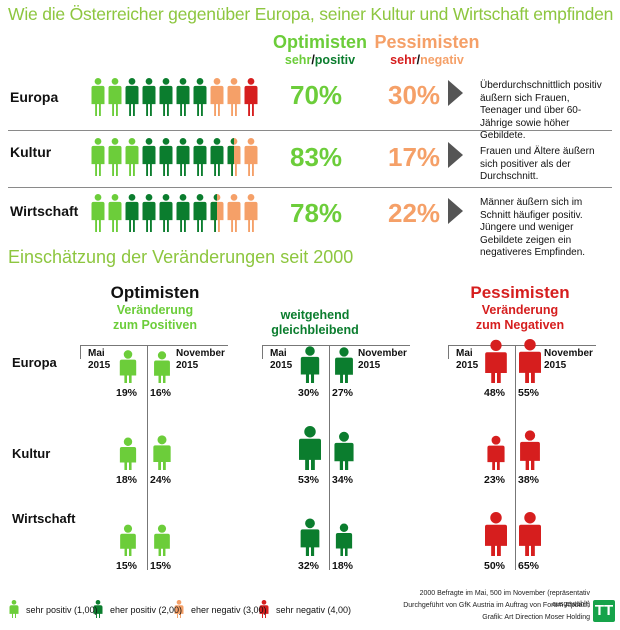 The width and height of the screenshot is (620, 630). Describe the element at coordinates (403, 60) in the screenshot. I see `sehr-label: sehr` at that location.